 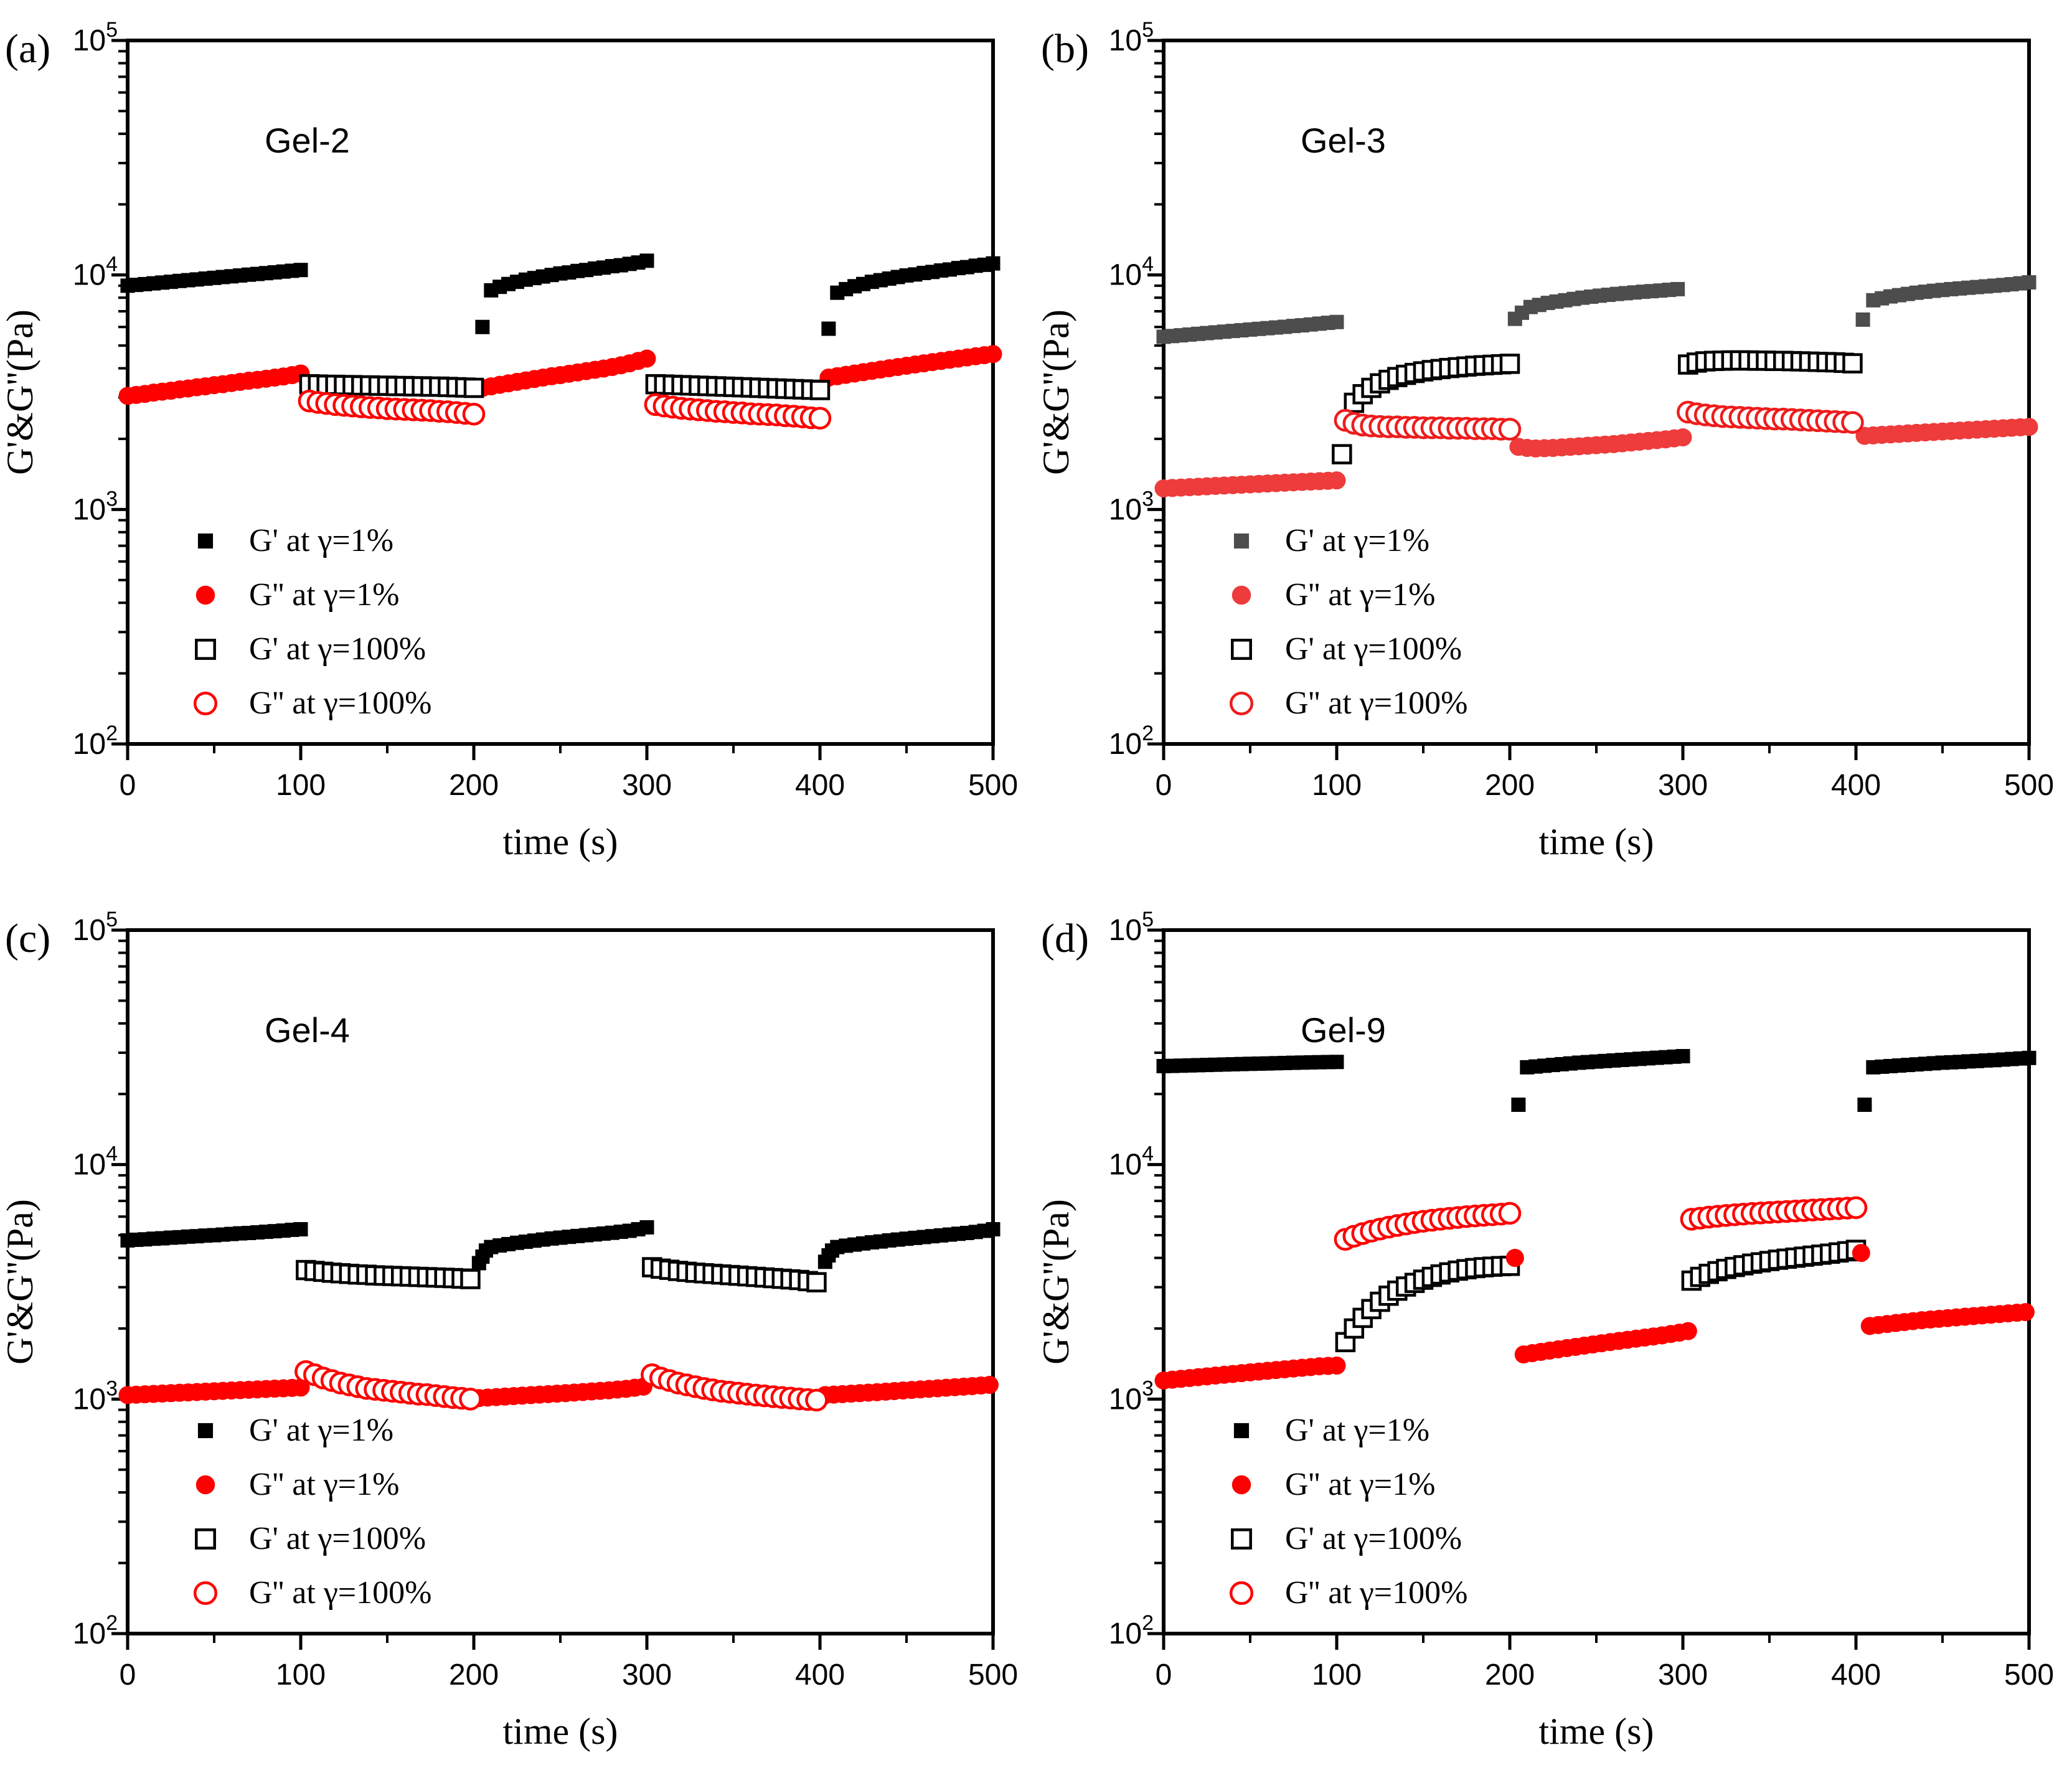 I want to click on panel-title: Gel-4, so click(x=307, y=1030).